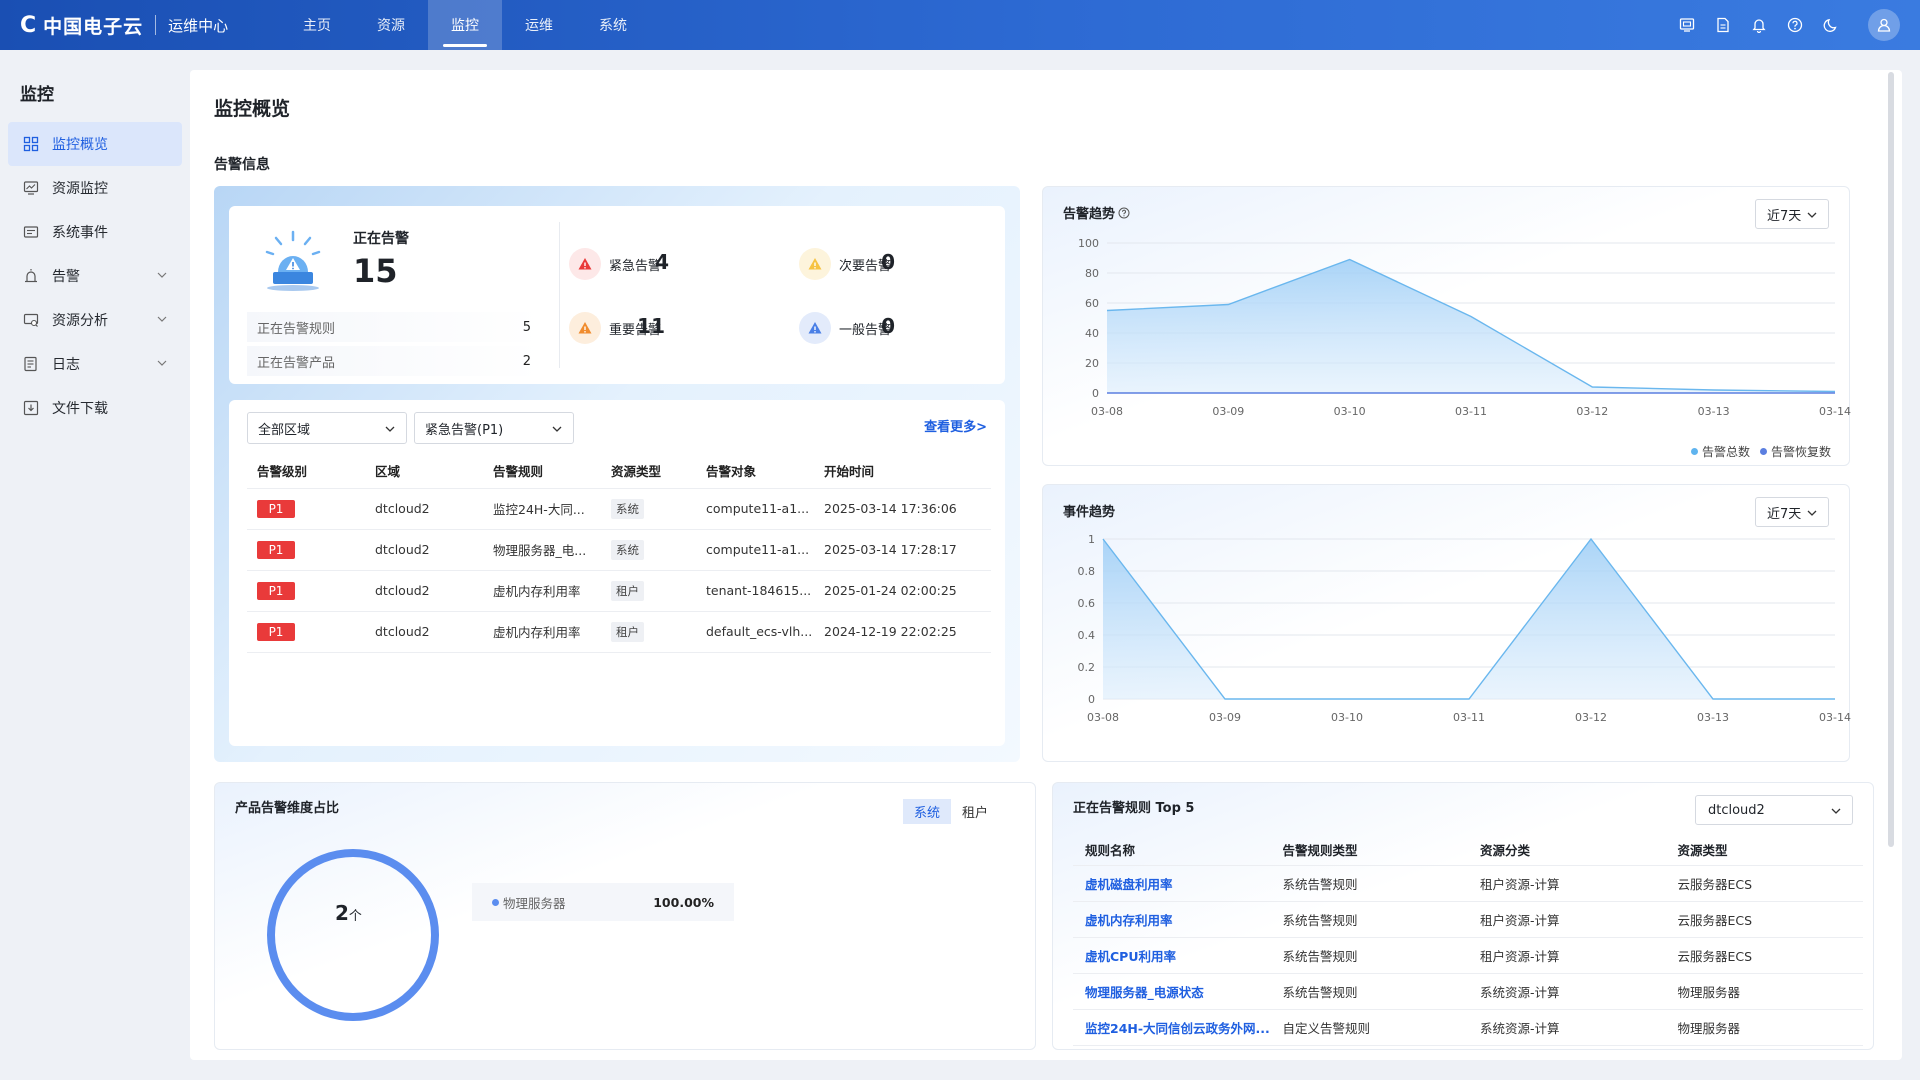 This screenshot has width=1920, height=1080. I want to click on sidebar-item-label: 监控概览, so click(80, 145).